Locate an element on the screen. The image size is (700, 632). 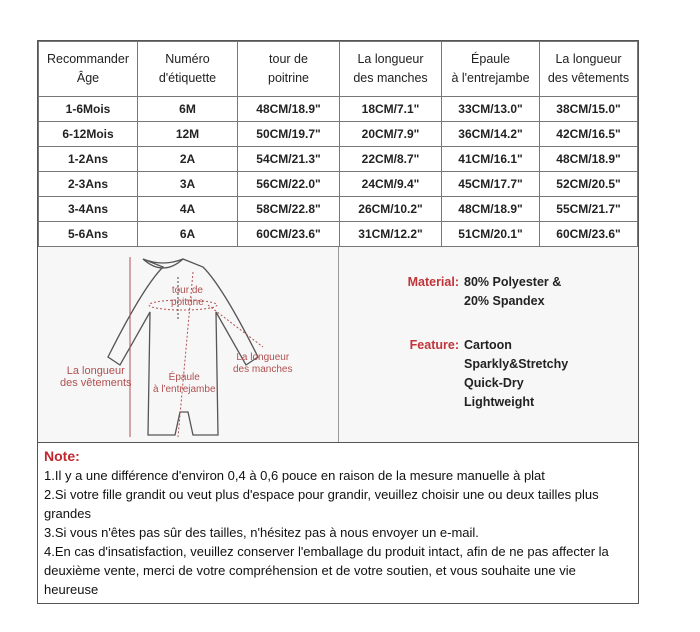
table-cell: 3A is located at coordinates (187, 184).